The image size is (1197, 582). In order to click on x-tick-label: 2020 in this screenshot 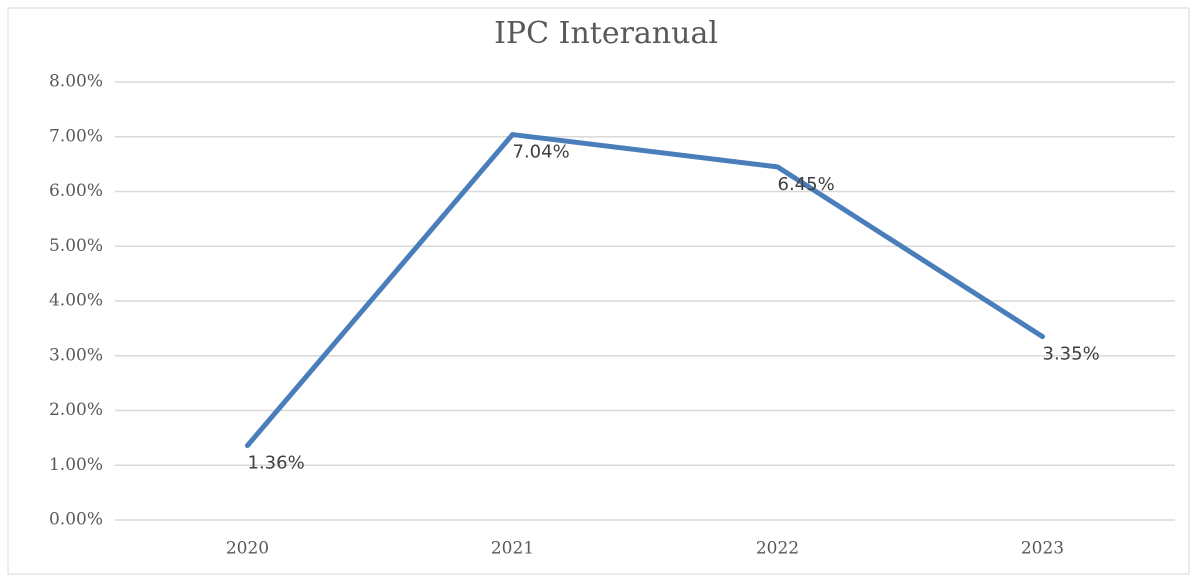, I will do `click(247, 549)`.